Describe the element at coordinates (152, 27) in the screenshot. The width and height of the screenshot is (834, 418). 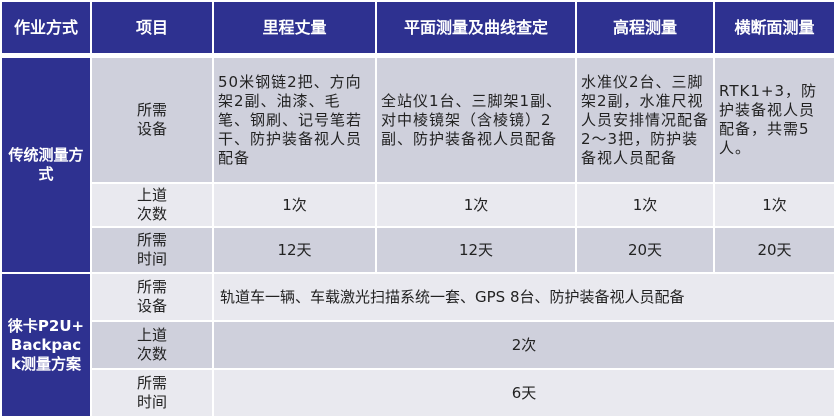
I see `header-cell: 项目` at that location.